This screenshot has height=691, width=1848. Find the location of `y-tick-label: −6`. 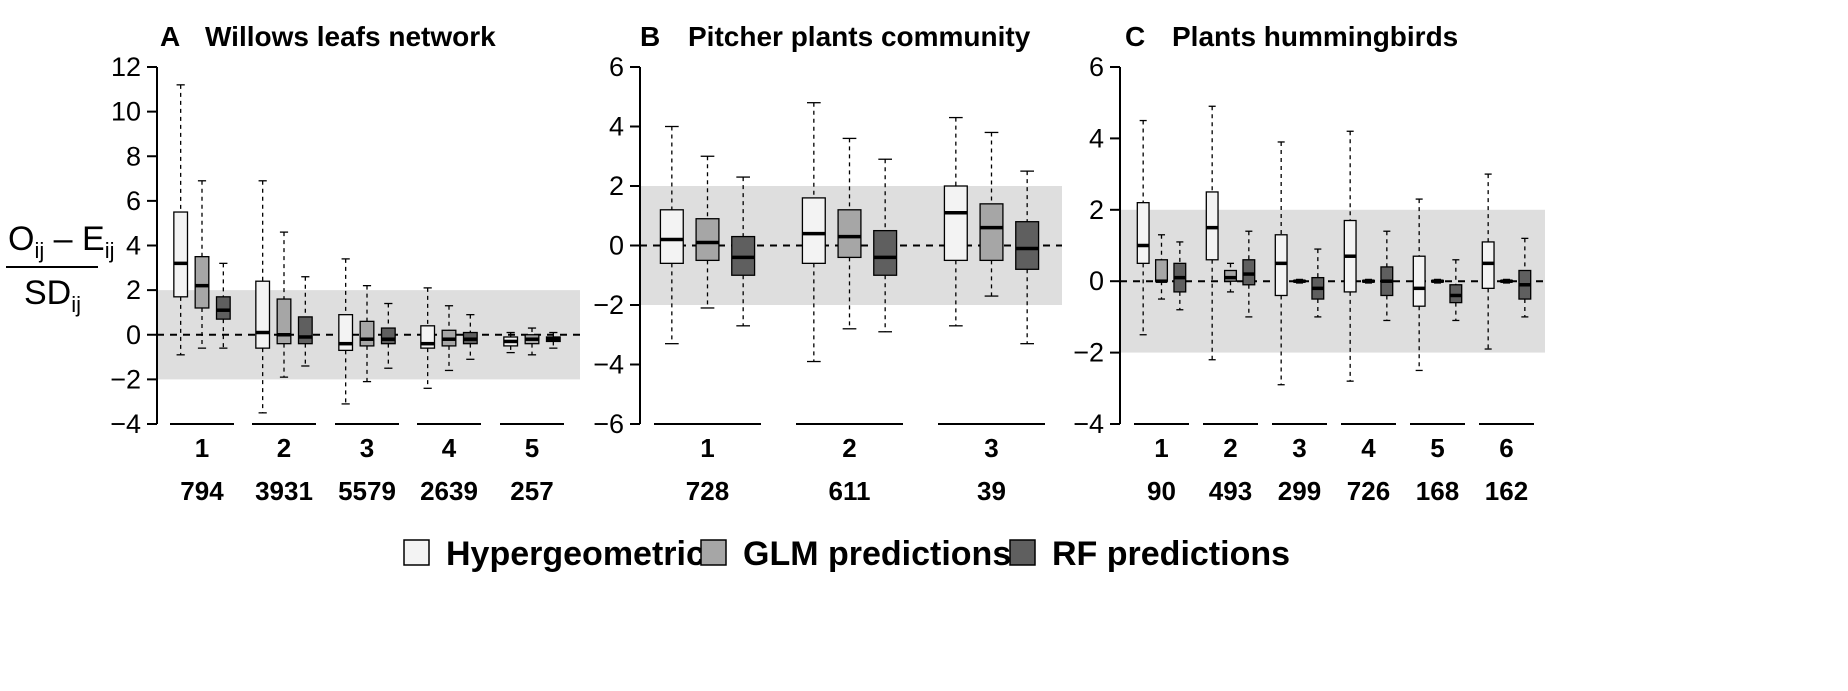

y-tick-label: −6 is located at coordinates (608, 424).